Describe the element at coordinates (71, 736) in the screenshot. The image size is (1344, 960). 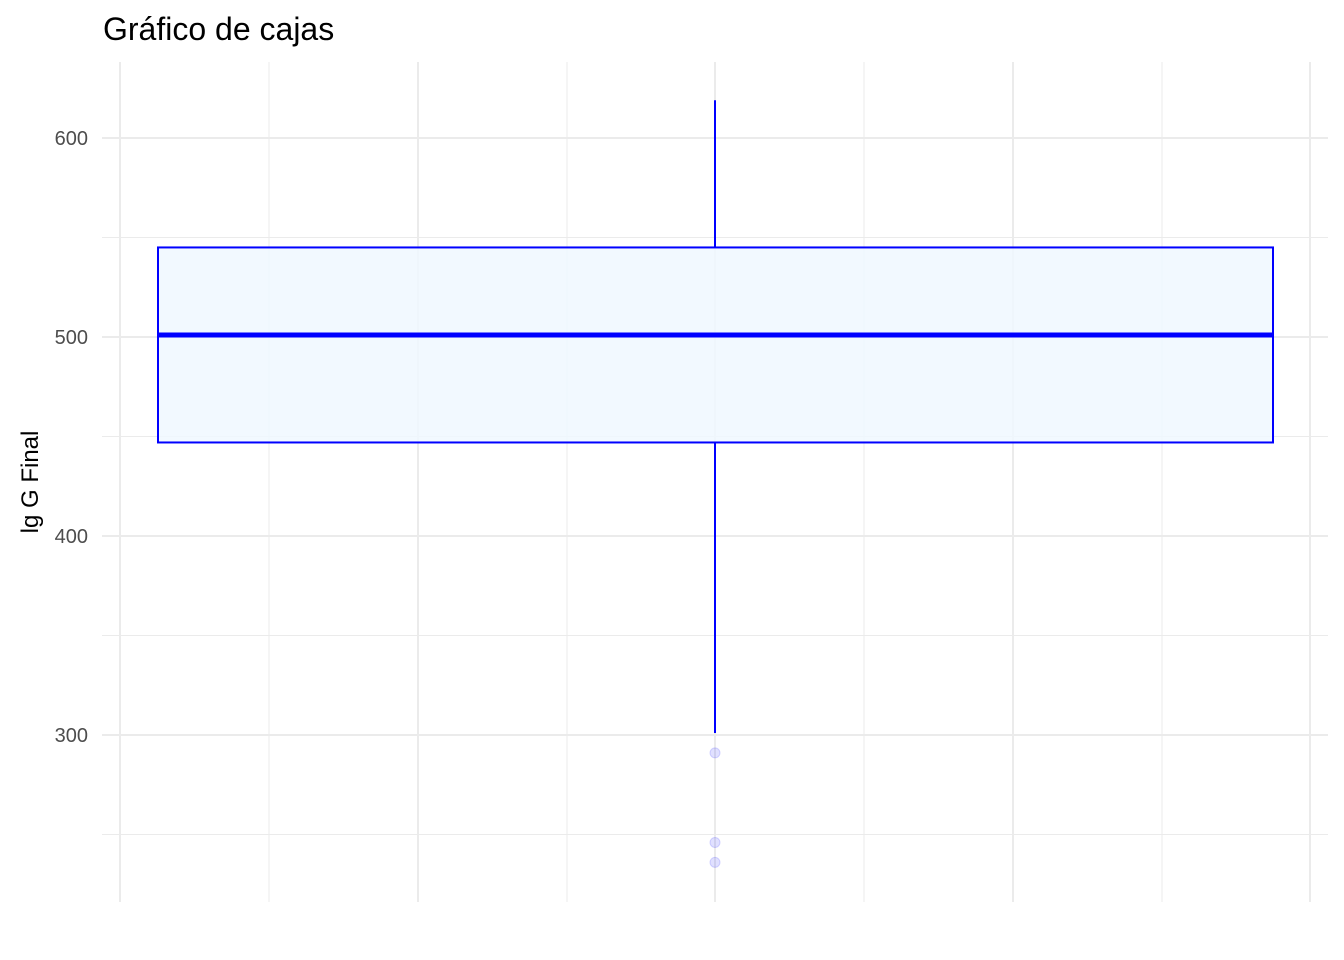
I see `y-tick-label: 300` at that location.